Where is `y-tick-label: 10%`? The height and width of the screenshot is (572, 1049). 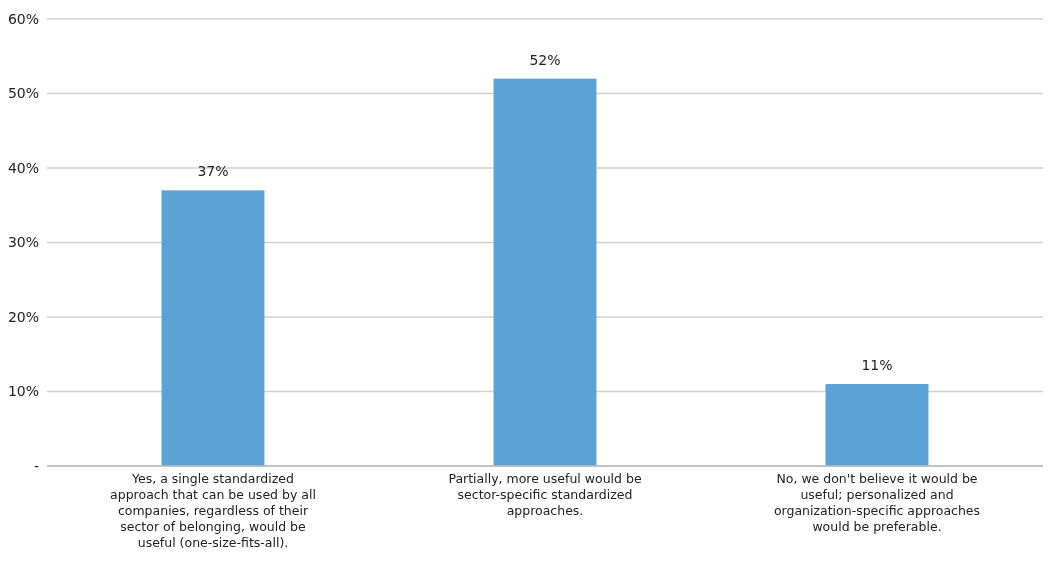
y-tick-label: 10% is located at coordinates (23, 391).